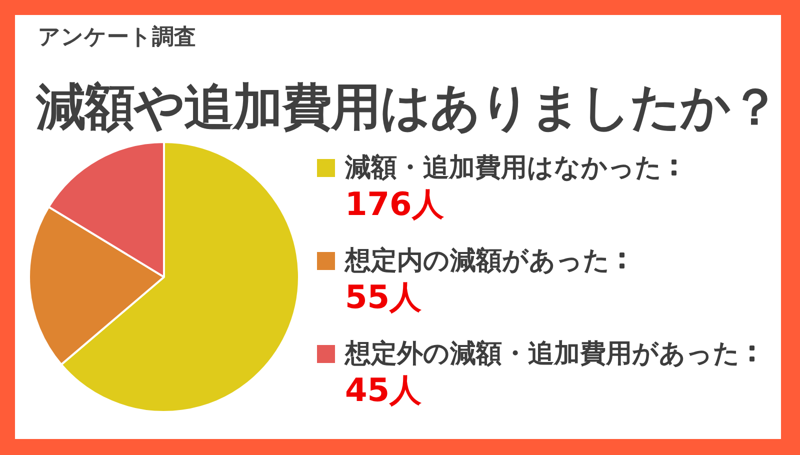 This screenshot has height=455, width=800. What do you see at coordinates (477, 261) in the screenshot?
I see `legend-label: 想定内の減額があった` at bounding box center [477, 261].